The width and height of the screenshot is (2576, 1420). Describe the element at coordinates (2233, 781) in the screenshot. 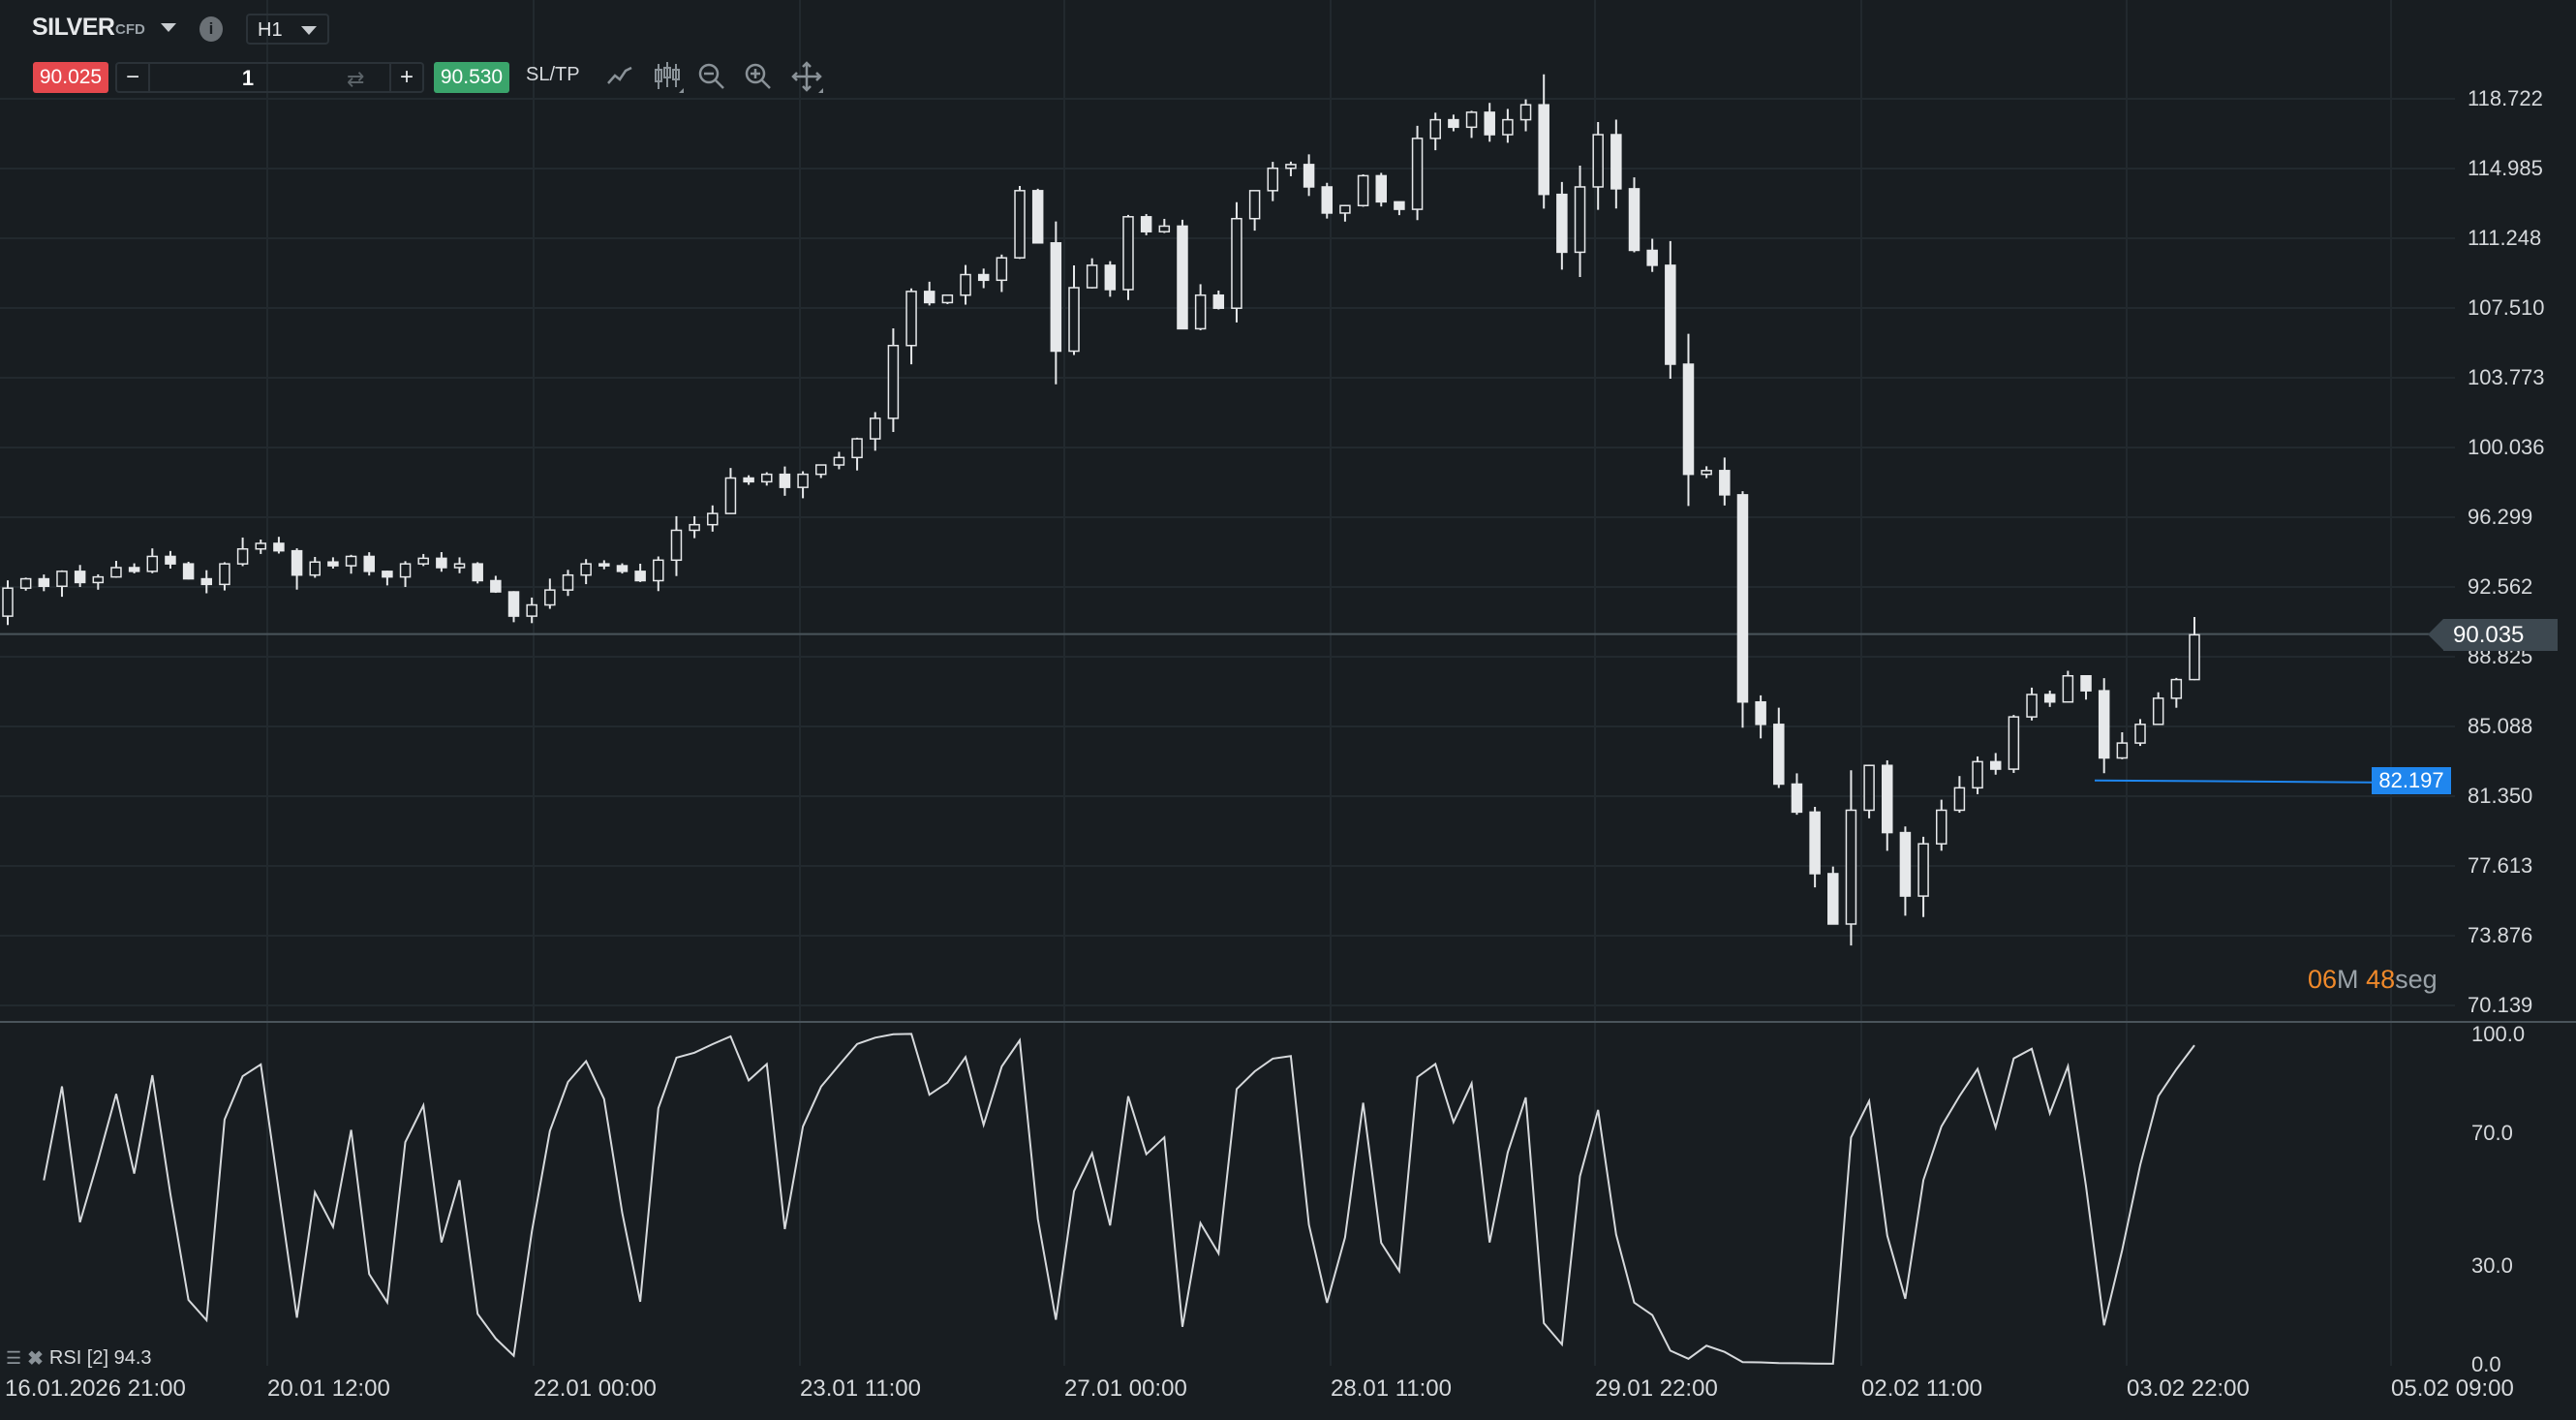

I see `order-line` at that location.